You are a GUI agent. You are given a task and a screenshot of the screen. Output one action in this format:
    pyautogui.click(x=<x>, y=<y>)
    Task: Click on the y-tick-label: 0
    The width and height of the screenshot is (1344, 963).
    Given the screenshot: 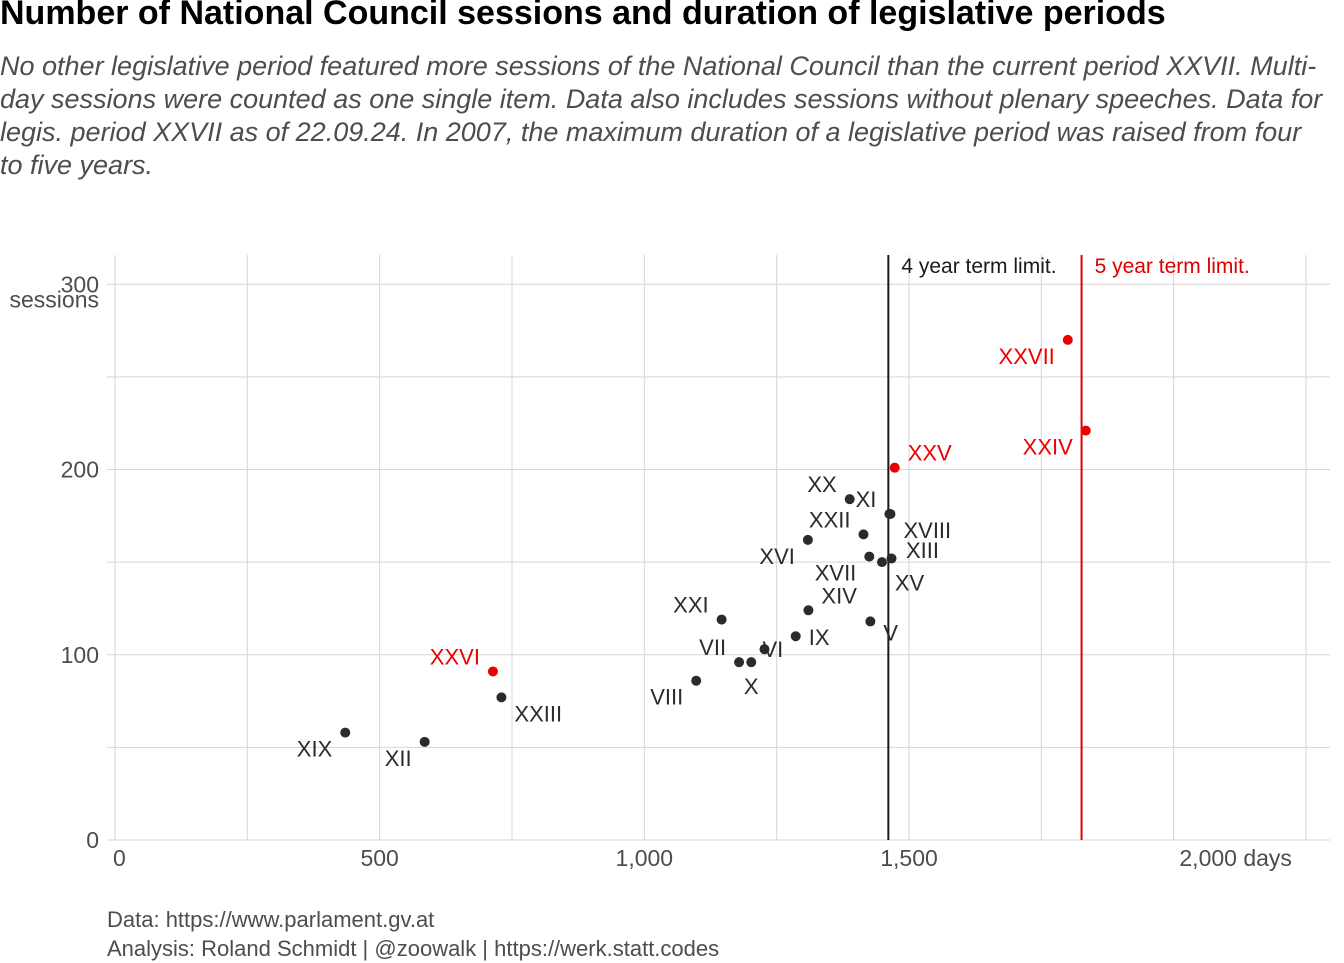 What is the action you would take?
    pyautogui.click(x=92, y=840)
    